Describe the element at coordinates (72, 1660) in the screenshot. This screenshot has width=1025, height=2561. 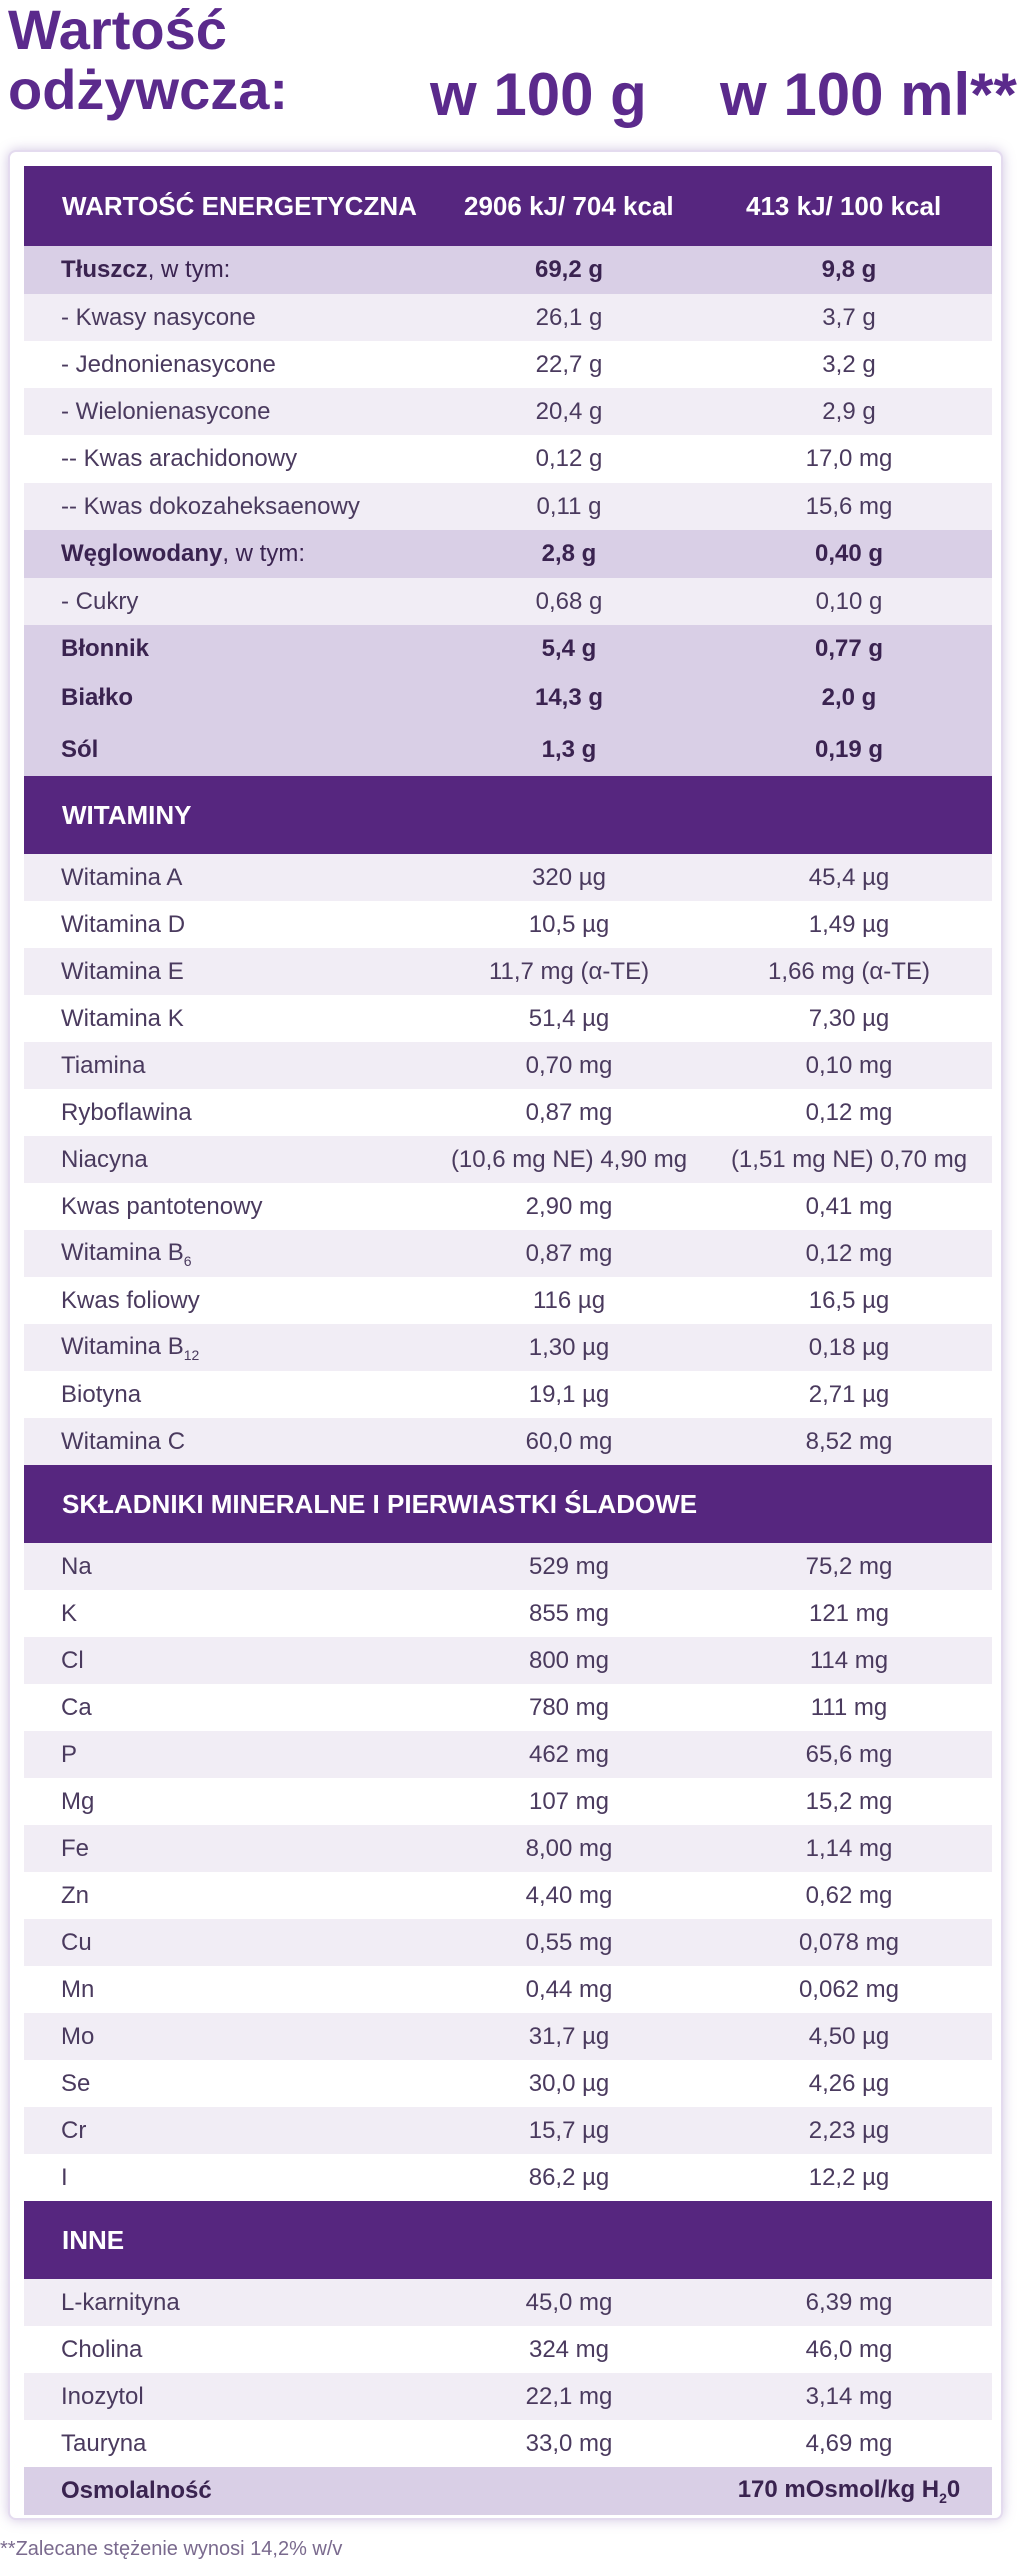
I see `row-label-text: Cl` at that location.